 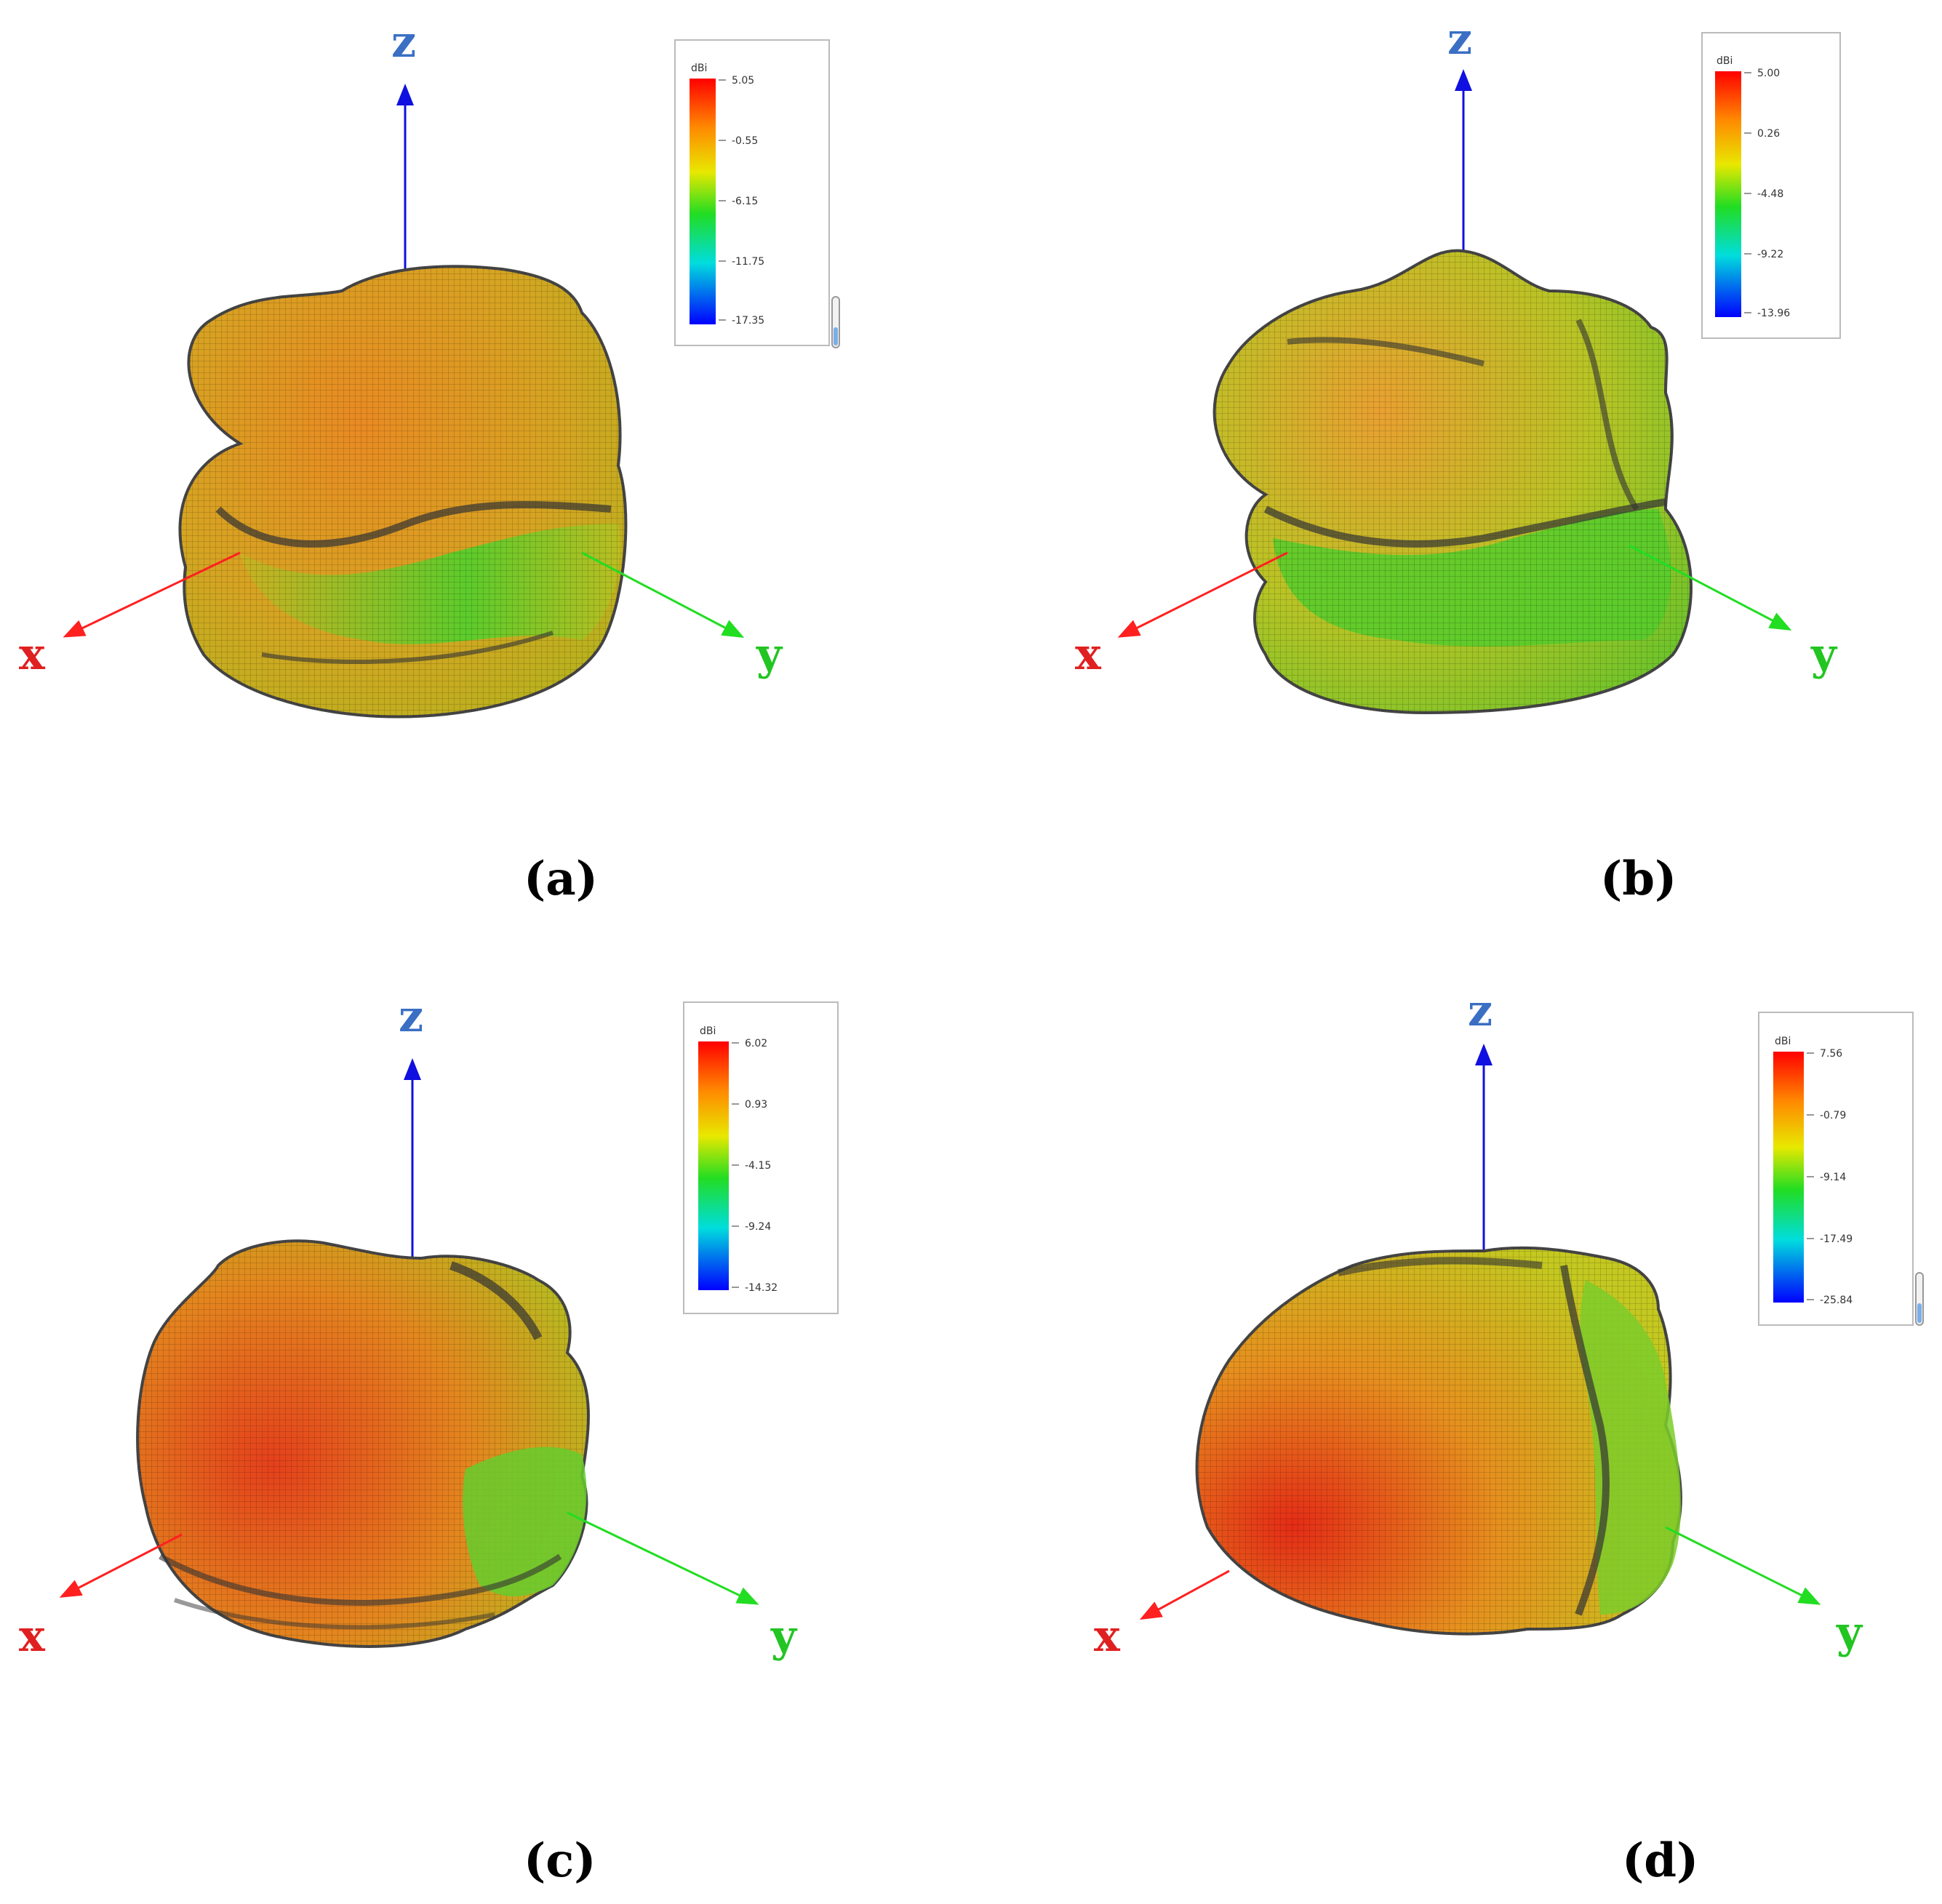 I want to click on color-legend: dBi 5.05 -0.55 -6.15 -11.75 -17.35, so click(x=757, y=193).